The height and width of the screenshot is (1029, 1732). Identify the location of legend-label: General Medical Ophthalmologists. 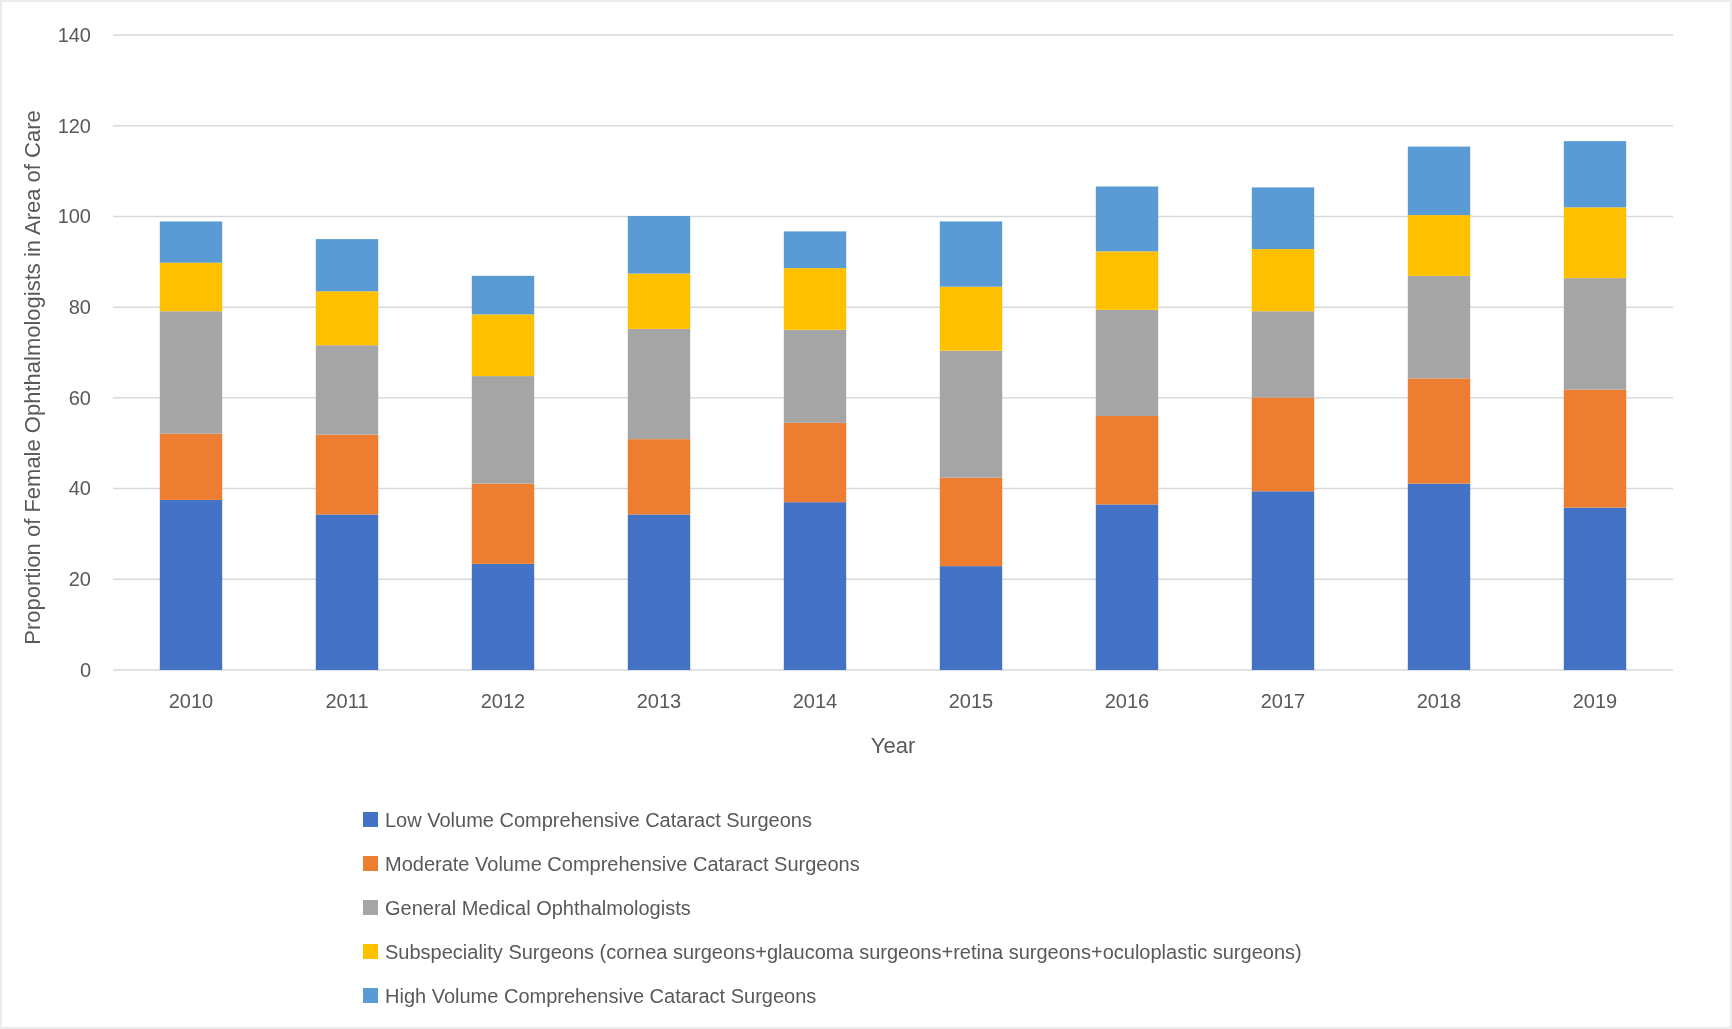
(538, 908).